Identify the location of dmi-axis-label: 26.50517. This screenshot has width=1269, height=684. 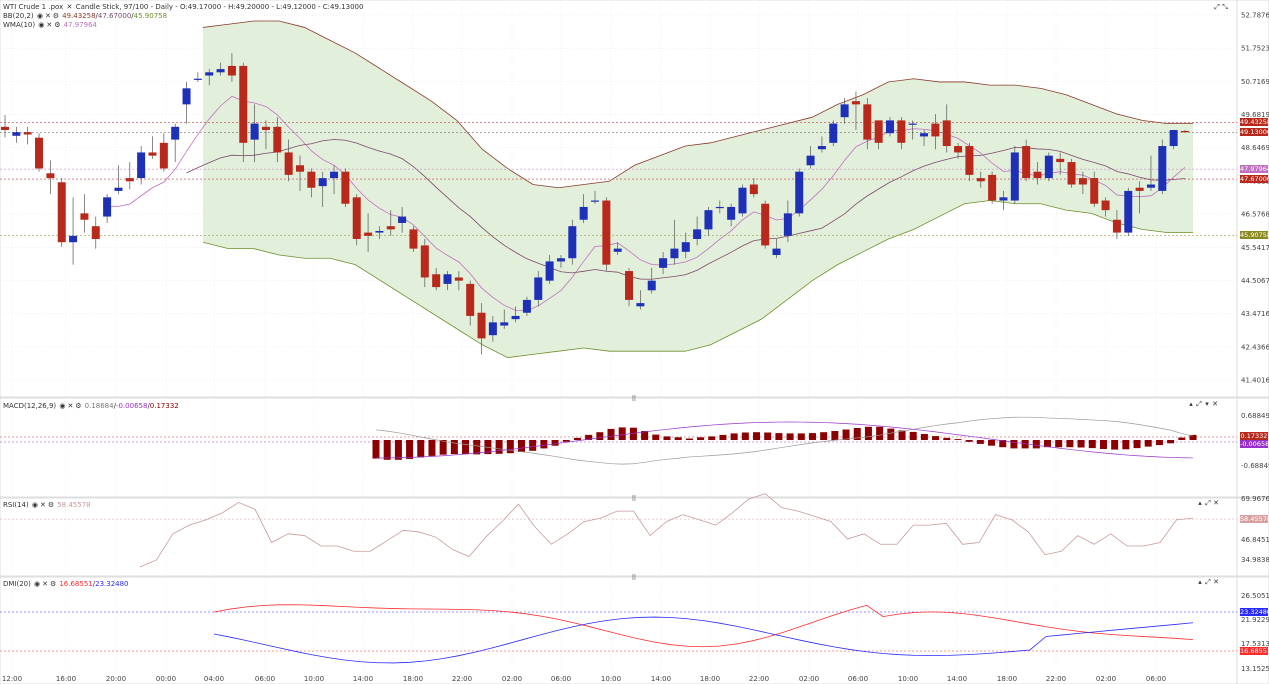
(1255, 596).